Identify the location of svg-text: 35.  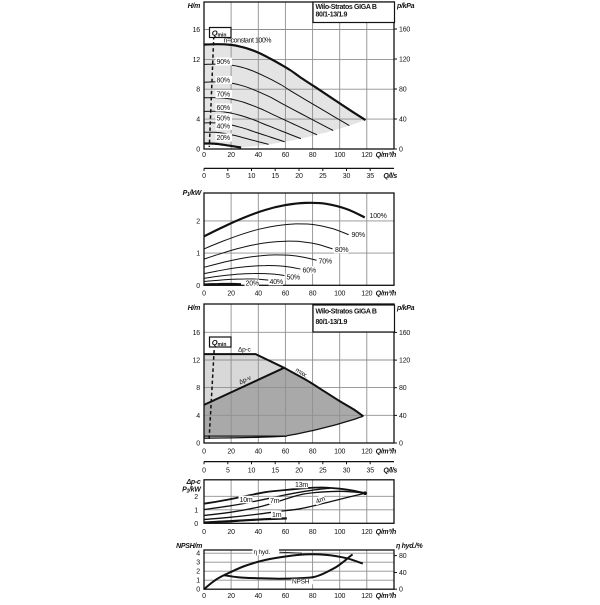
(371, 470).